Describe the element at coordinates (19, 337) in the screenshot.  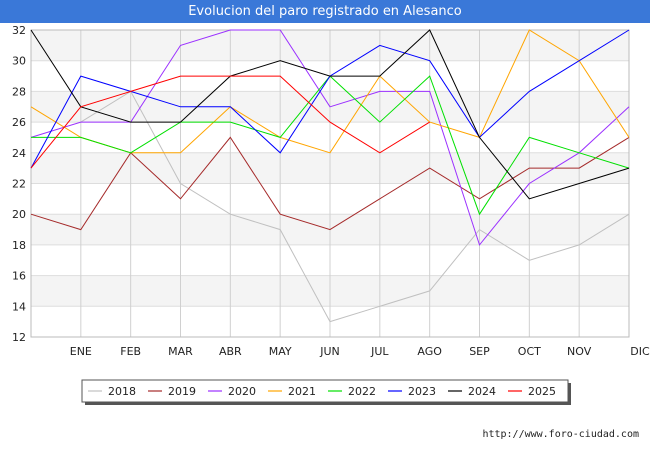
I see `y-tick-label: 12` at that location.